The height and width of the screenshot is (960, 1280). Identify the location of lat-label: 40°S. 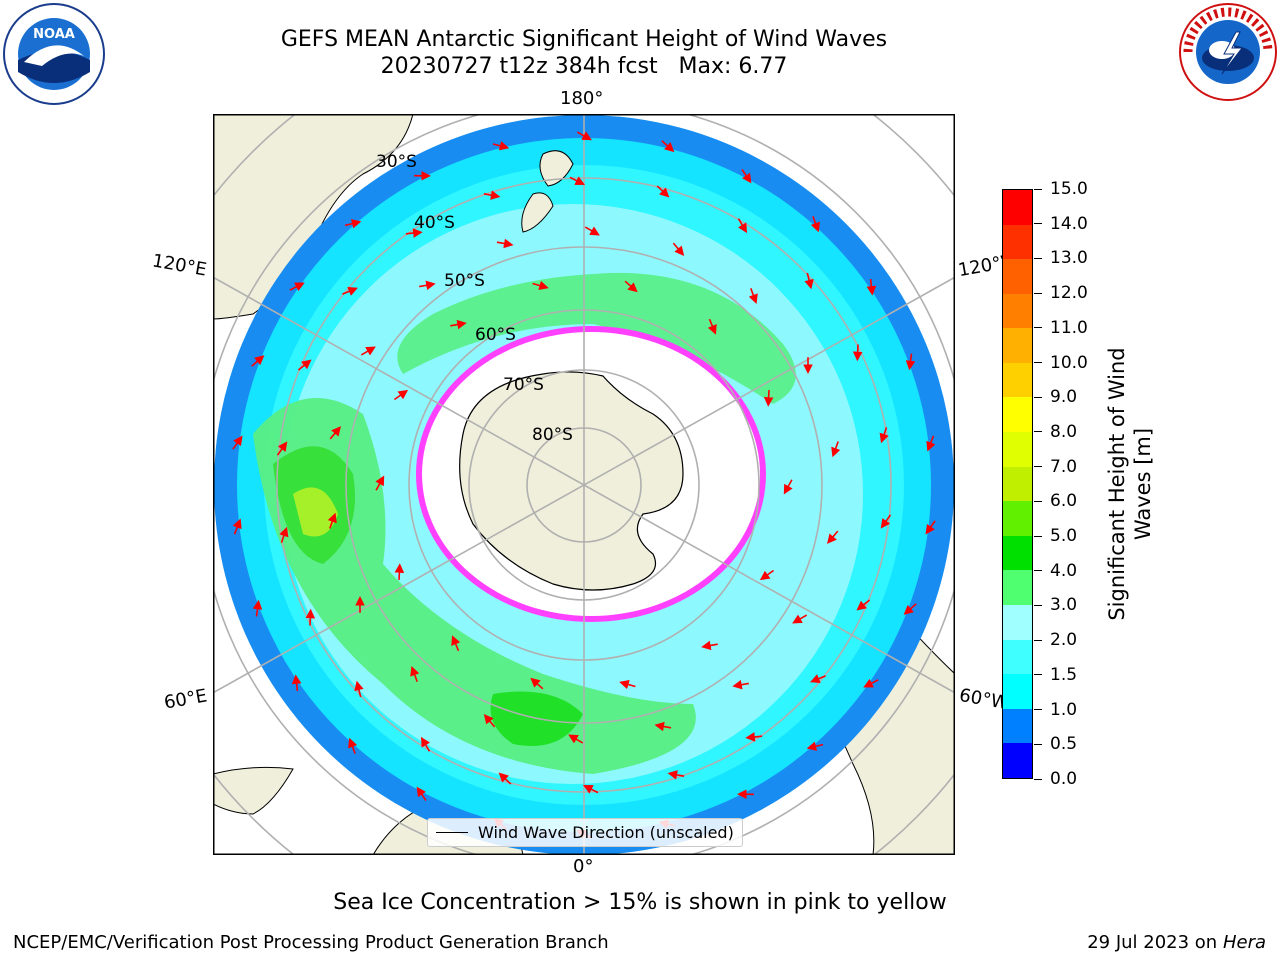
(434, 223).